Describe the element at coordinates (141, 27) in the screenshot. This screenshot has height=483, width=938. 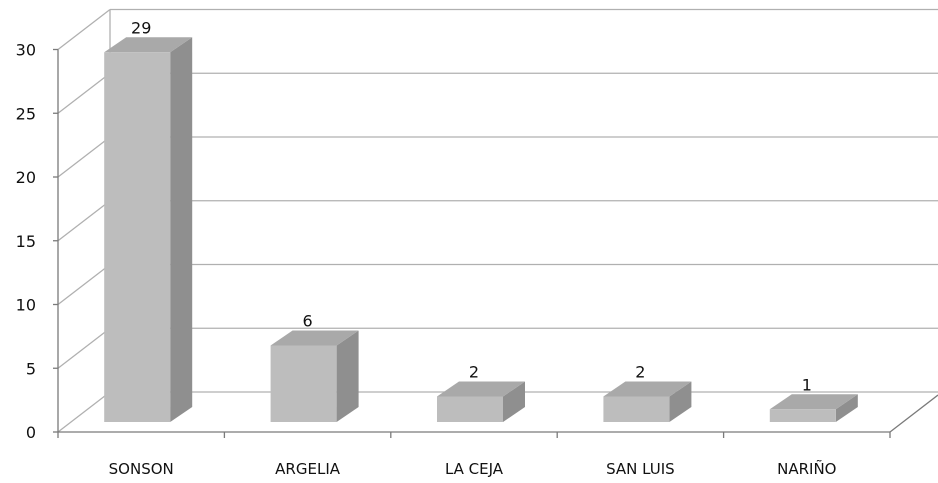
I see `data-label: 29` at that location.